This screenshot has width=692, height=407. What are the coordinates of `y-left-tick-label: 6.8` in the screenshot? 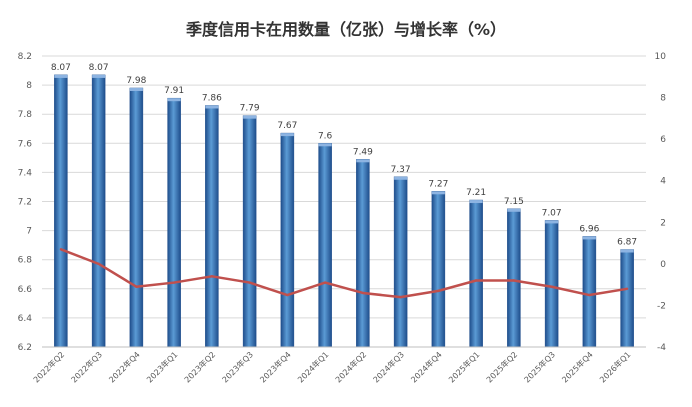 It's located at (25, 261).